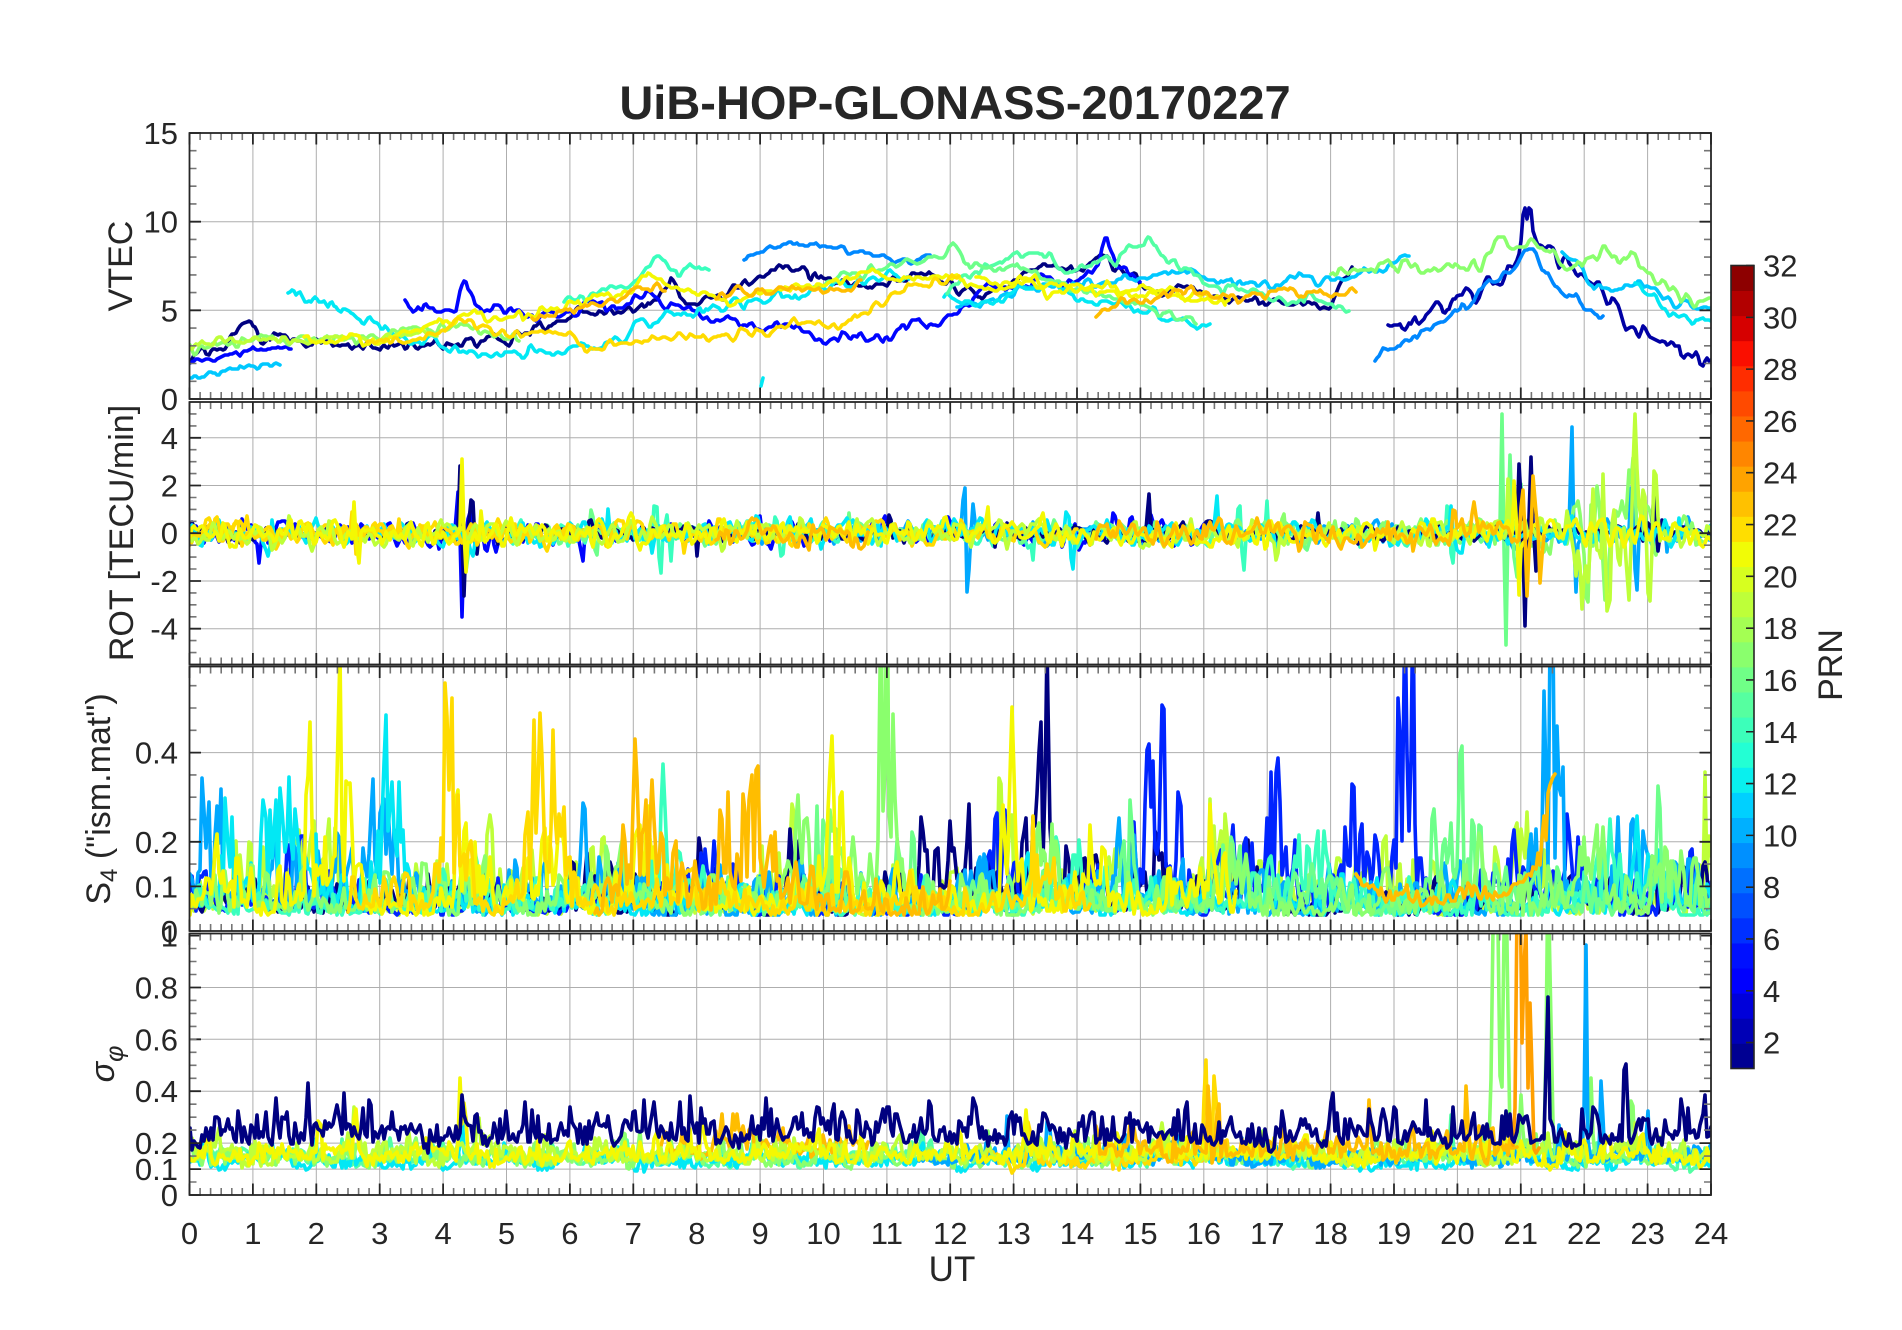 The height and width of the screenshot is (1330, 1902). I want to click on svg-text: 32, so click(1780, 266).